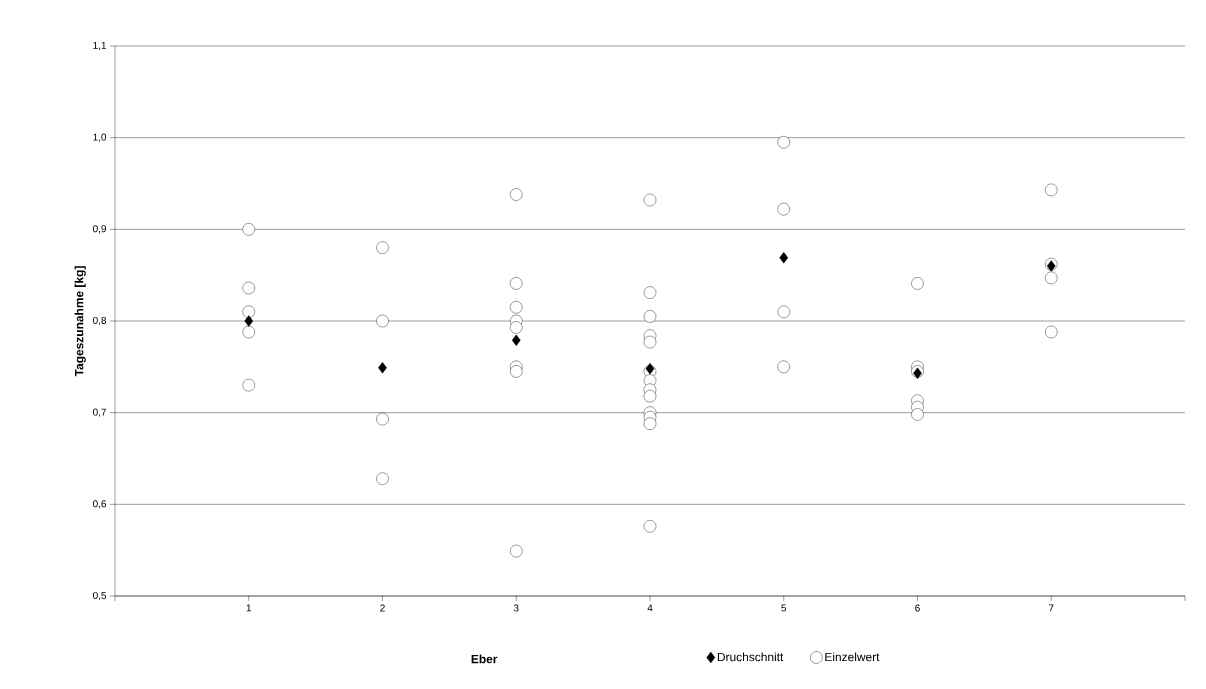 This screenshot has width=1206, height=689. What do you see at coordinates (249, 608) in the screenshot?
I see `x-tick-label: 1` at bounding box center [249, 608].